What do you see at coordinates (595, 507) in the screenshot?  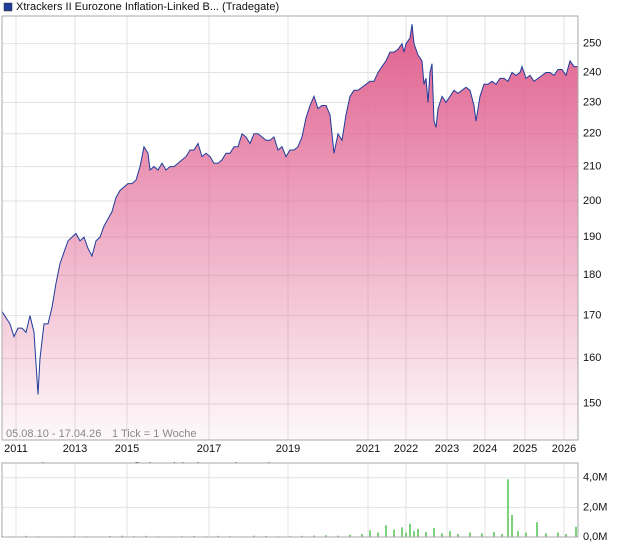 I see `y-tick-label: 2,0M` at bounding box center [595, 507].